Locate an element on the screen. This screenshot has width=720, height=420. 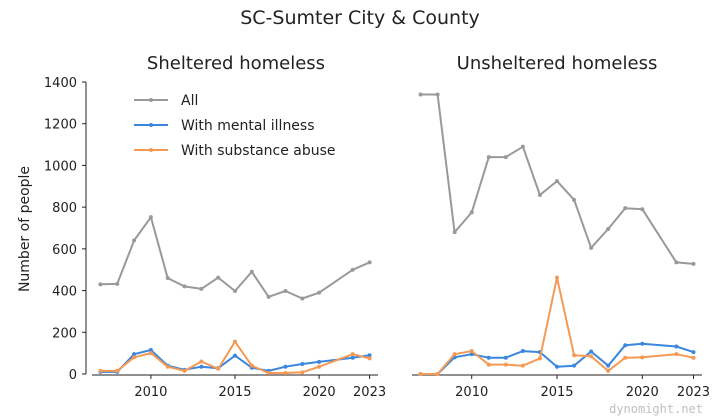
series-line-all is located at coordinates (235, 258).